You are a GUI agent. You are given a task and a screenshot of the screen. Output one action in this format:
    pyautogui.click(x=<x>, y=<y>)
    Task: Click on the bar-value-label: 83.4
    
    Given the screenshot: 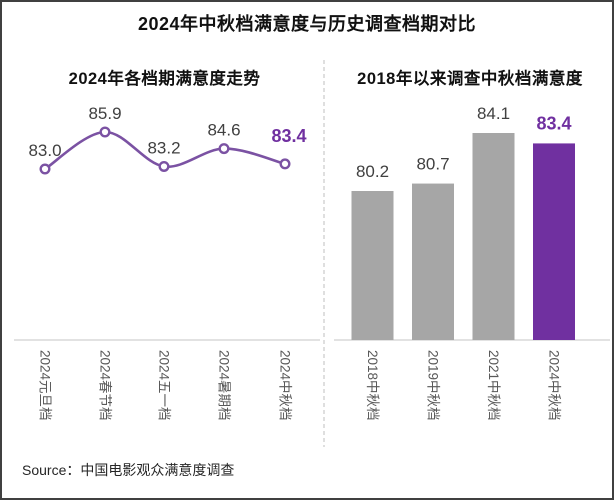 What is the action you would take?
    pyautogui.click(x=553, y=123)
    